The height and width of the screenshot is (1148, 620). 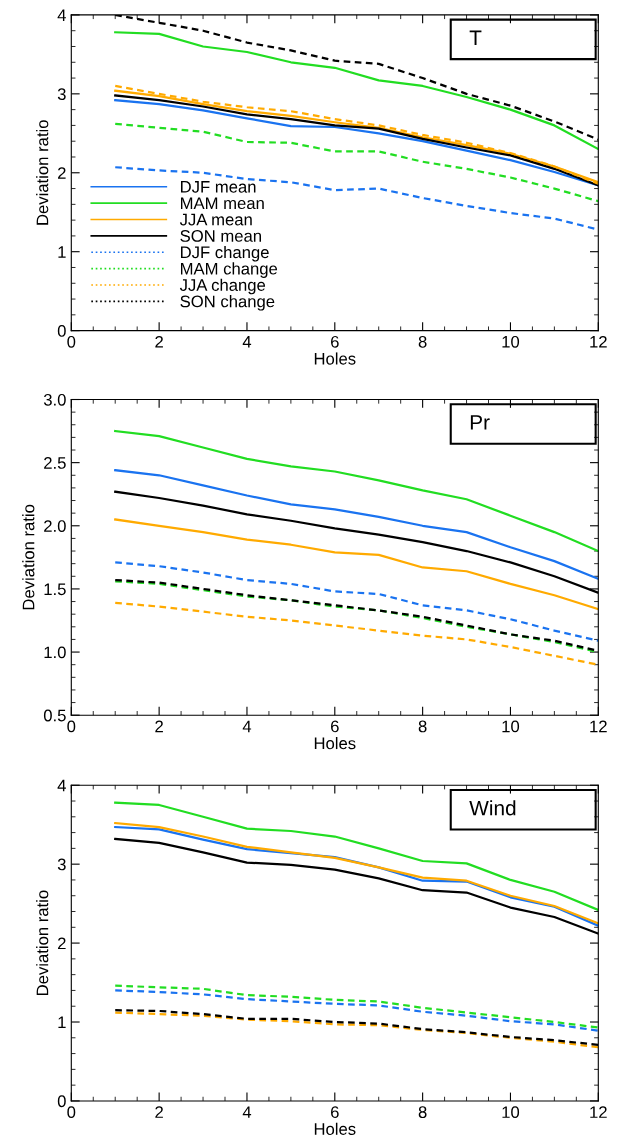 I want to click on y-tick-label: 1.0, so click(x=55, y=652).